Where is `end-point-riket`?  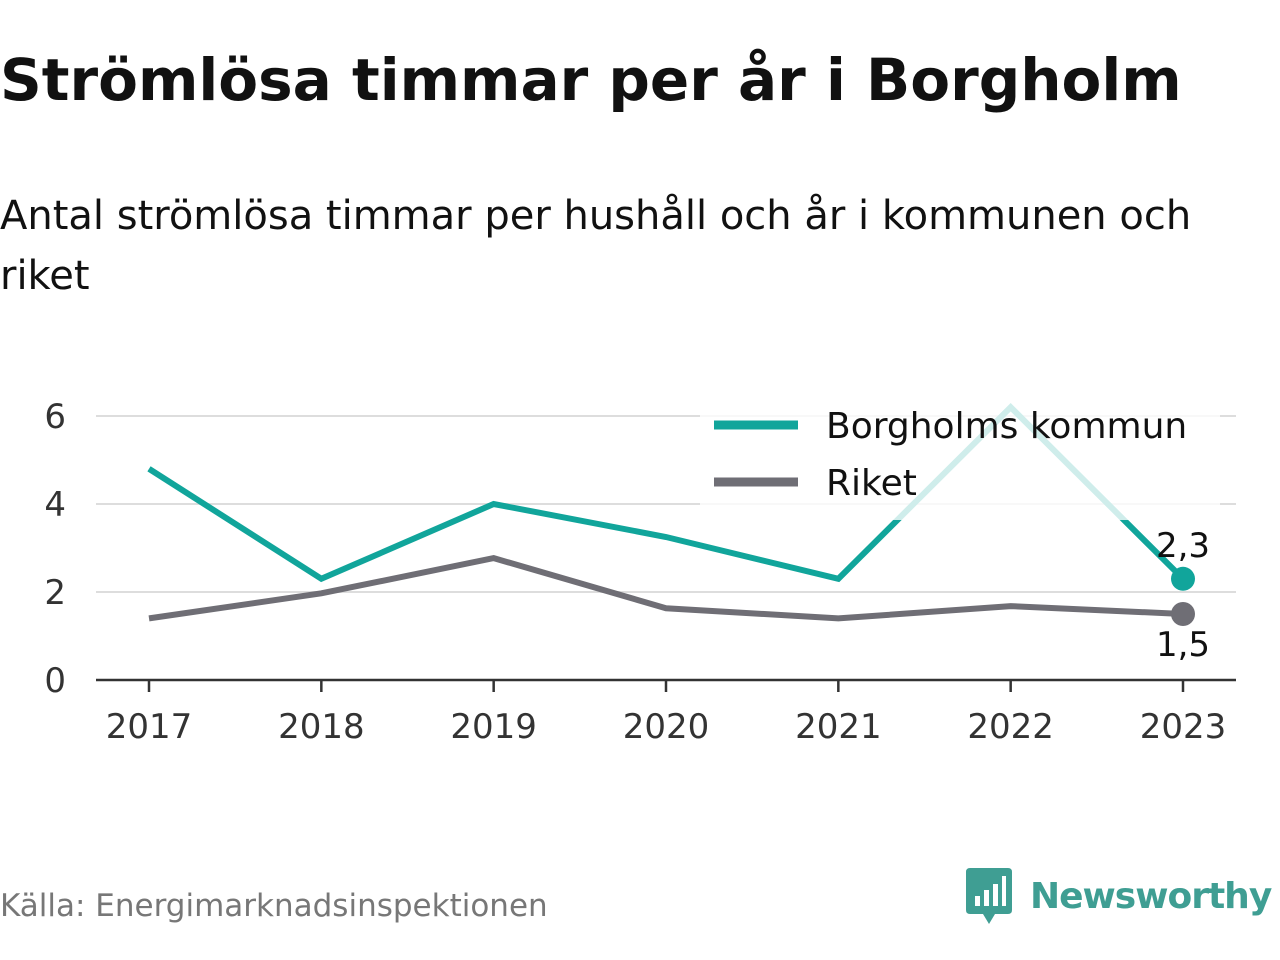
end-point-riket is located at coordinates (1183, 614).